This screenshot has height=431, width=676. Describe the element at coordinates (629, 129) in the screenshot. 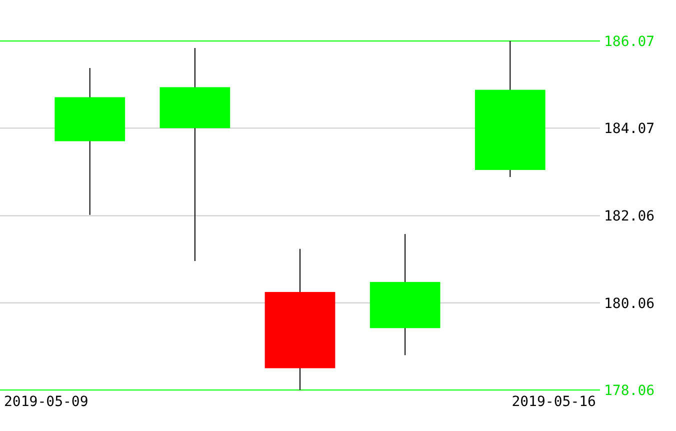

I see `y-tick-label: 184.07` at that location.